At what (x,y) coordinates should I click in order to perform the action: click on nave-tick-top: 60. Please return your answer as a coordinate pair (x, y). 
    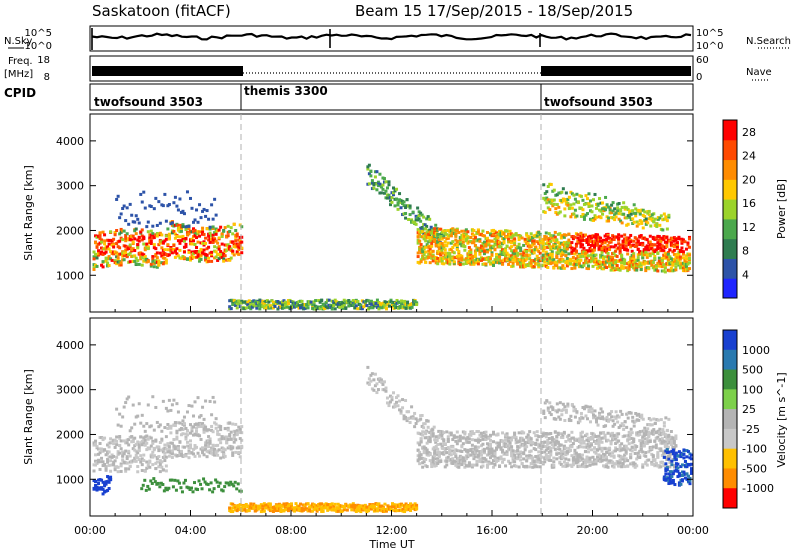
    Looking at the image, I should click on (702, 60).